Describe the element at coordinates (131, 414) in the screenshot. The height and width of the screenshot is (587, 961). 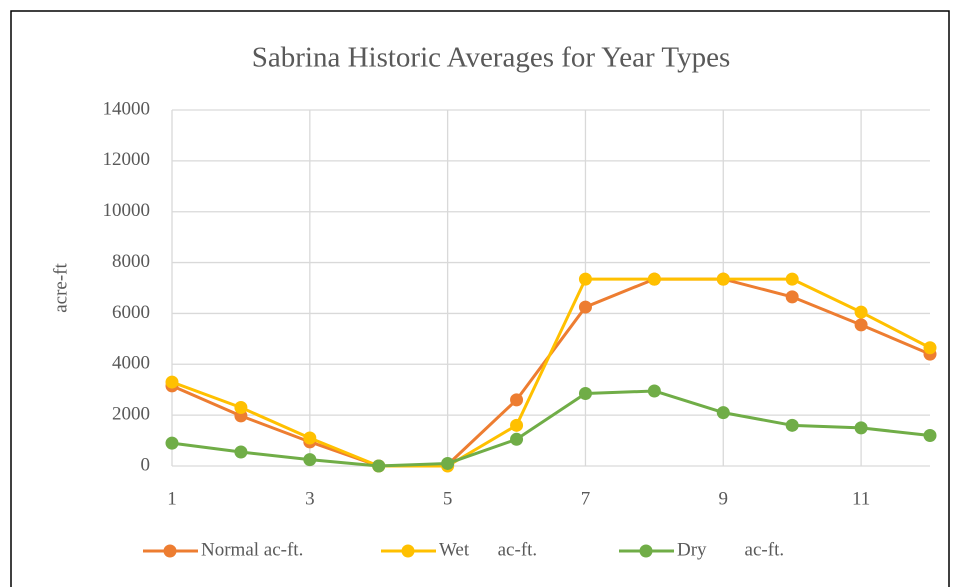
I see `y-tick-label: 2000` at that location.